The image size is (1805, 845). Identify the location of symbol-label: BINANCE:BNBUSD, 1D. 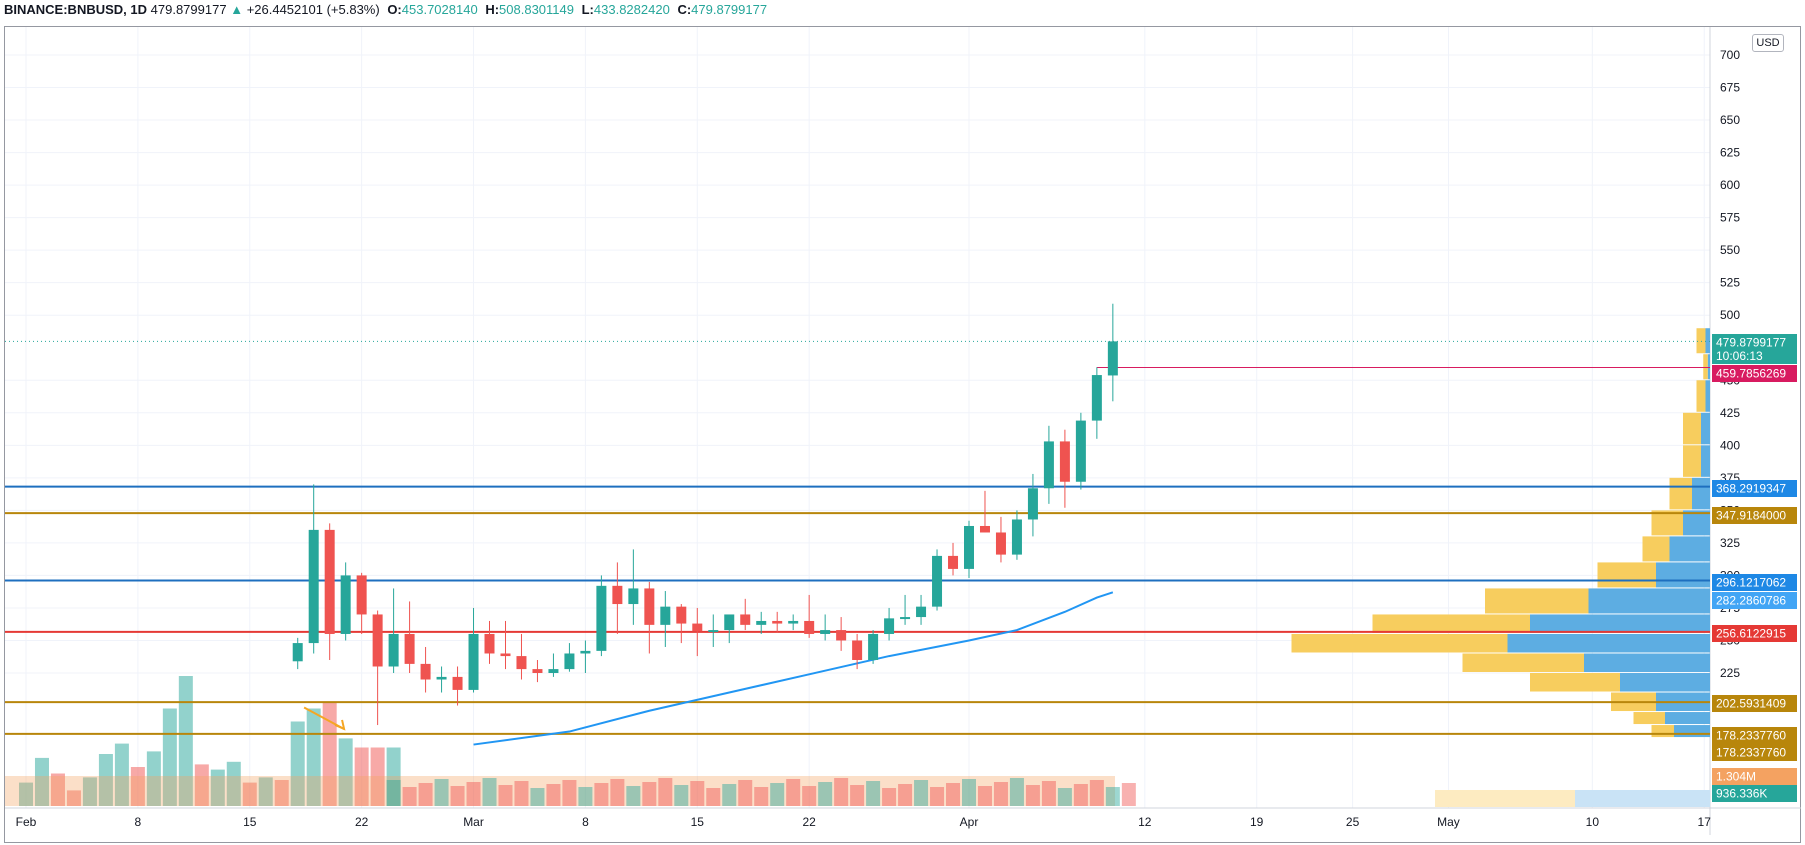
(76, 9).